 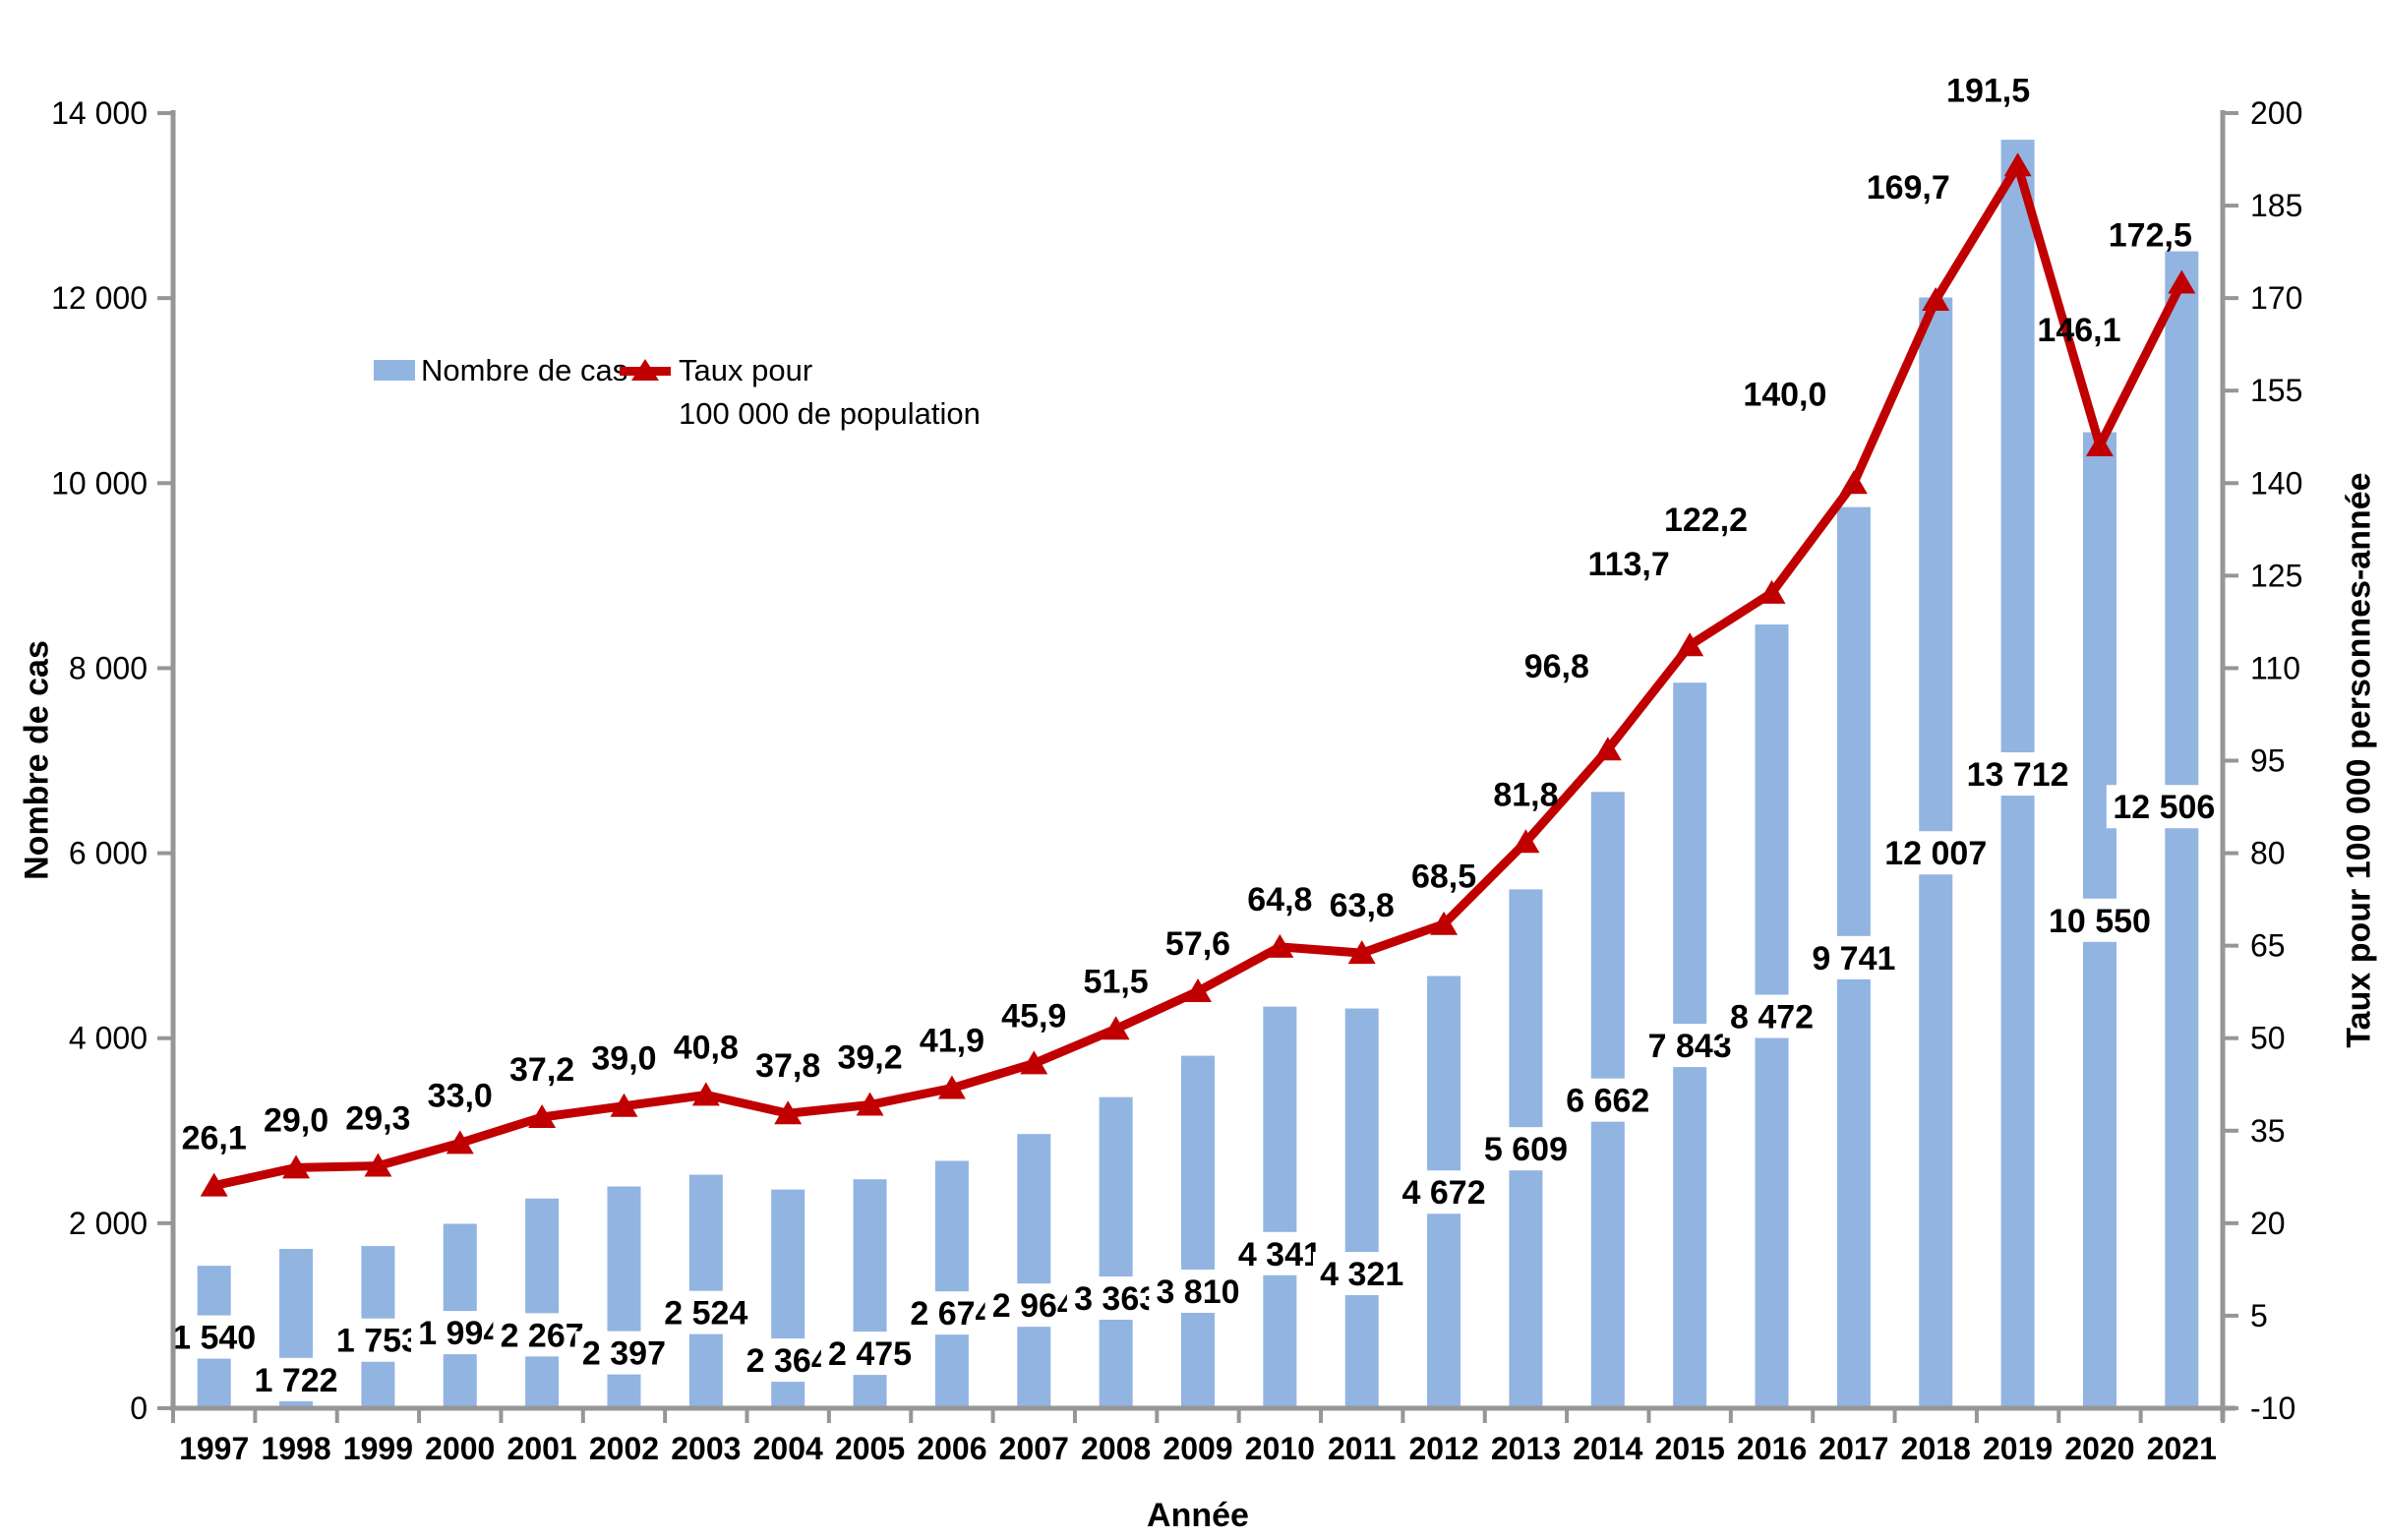 I want to click on bar-label-box-2005, so click(x=870, y=1354).